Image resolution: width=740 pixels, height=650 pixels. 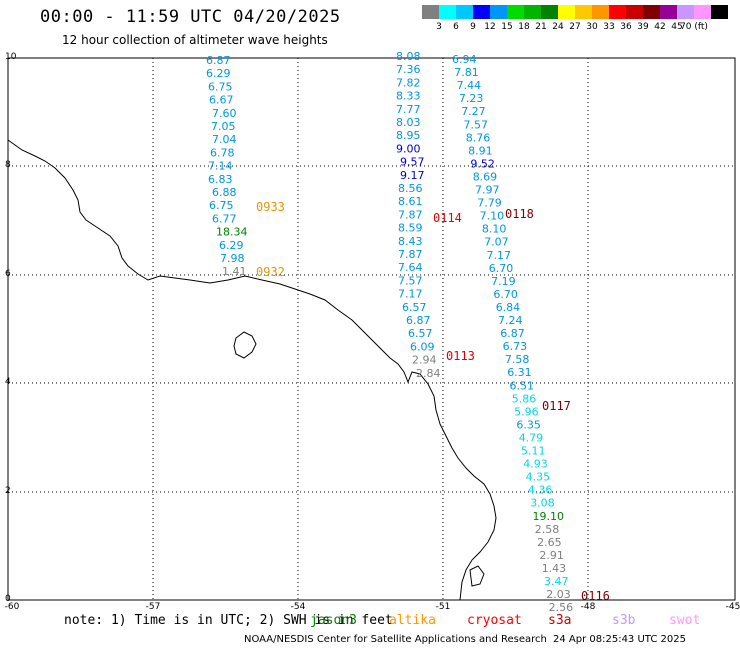 What do you see at coordinates (694, 27) in the screenshot?
I see `colorbar-label: 70 (ft)` at bounding box center [694, 27].